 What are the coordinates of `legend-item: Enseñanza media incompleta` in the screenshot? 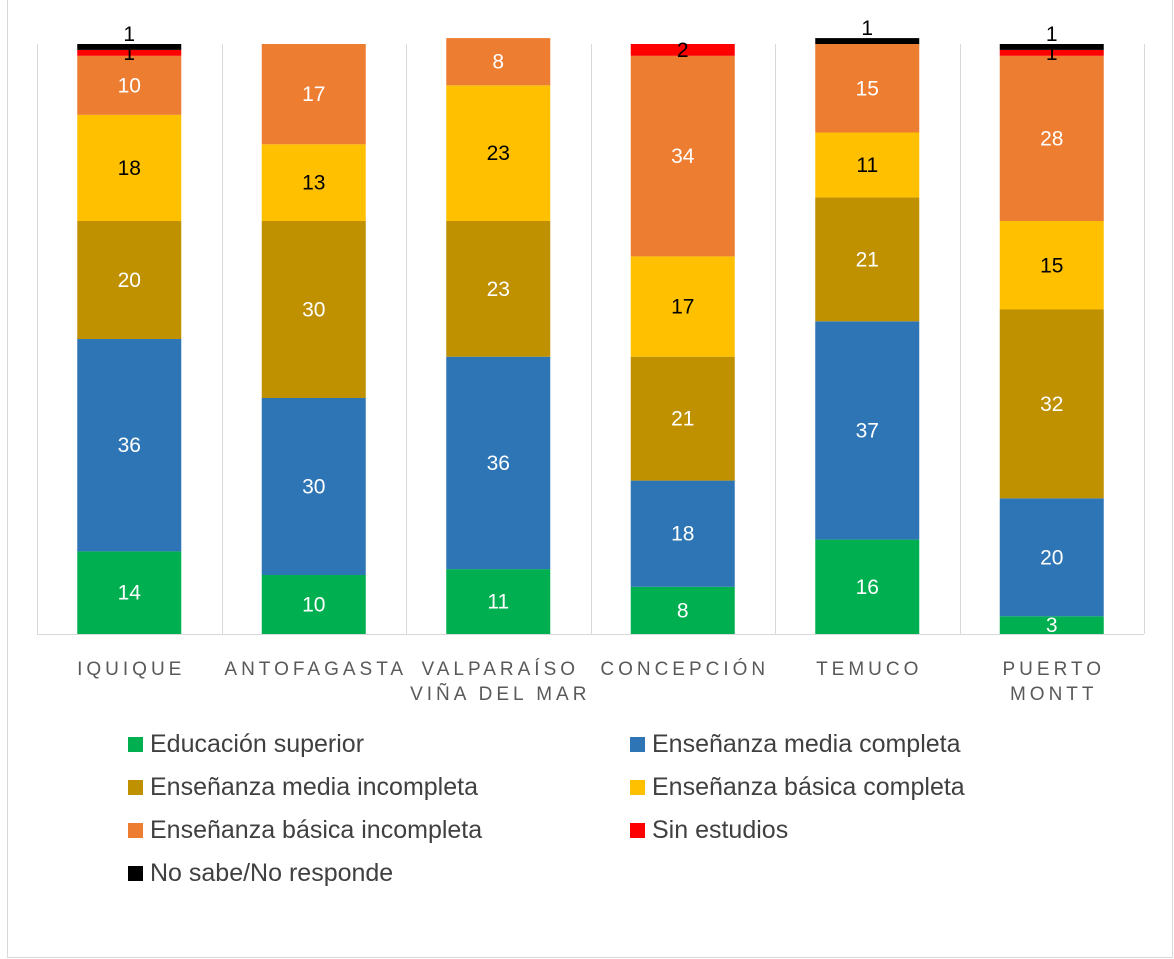 It's located at (379, 787).